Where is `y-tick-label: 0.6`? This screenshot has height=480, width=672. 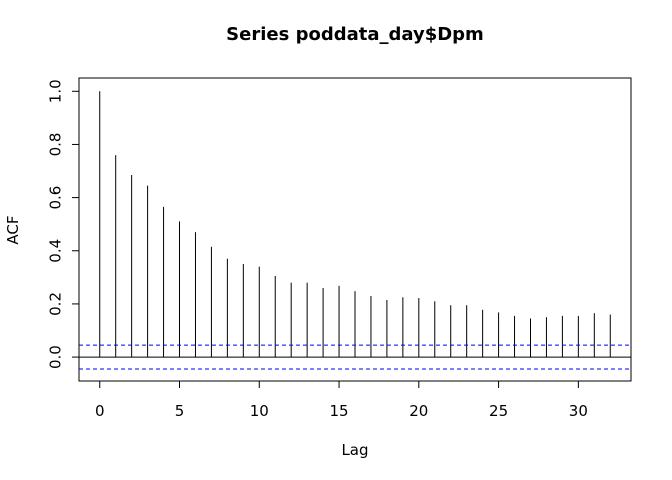 y-tick-label: 0.6 is located at coordinates (56, 198).